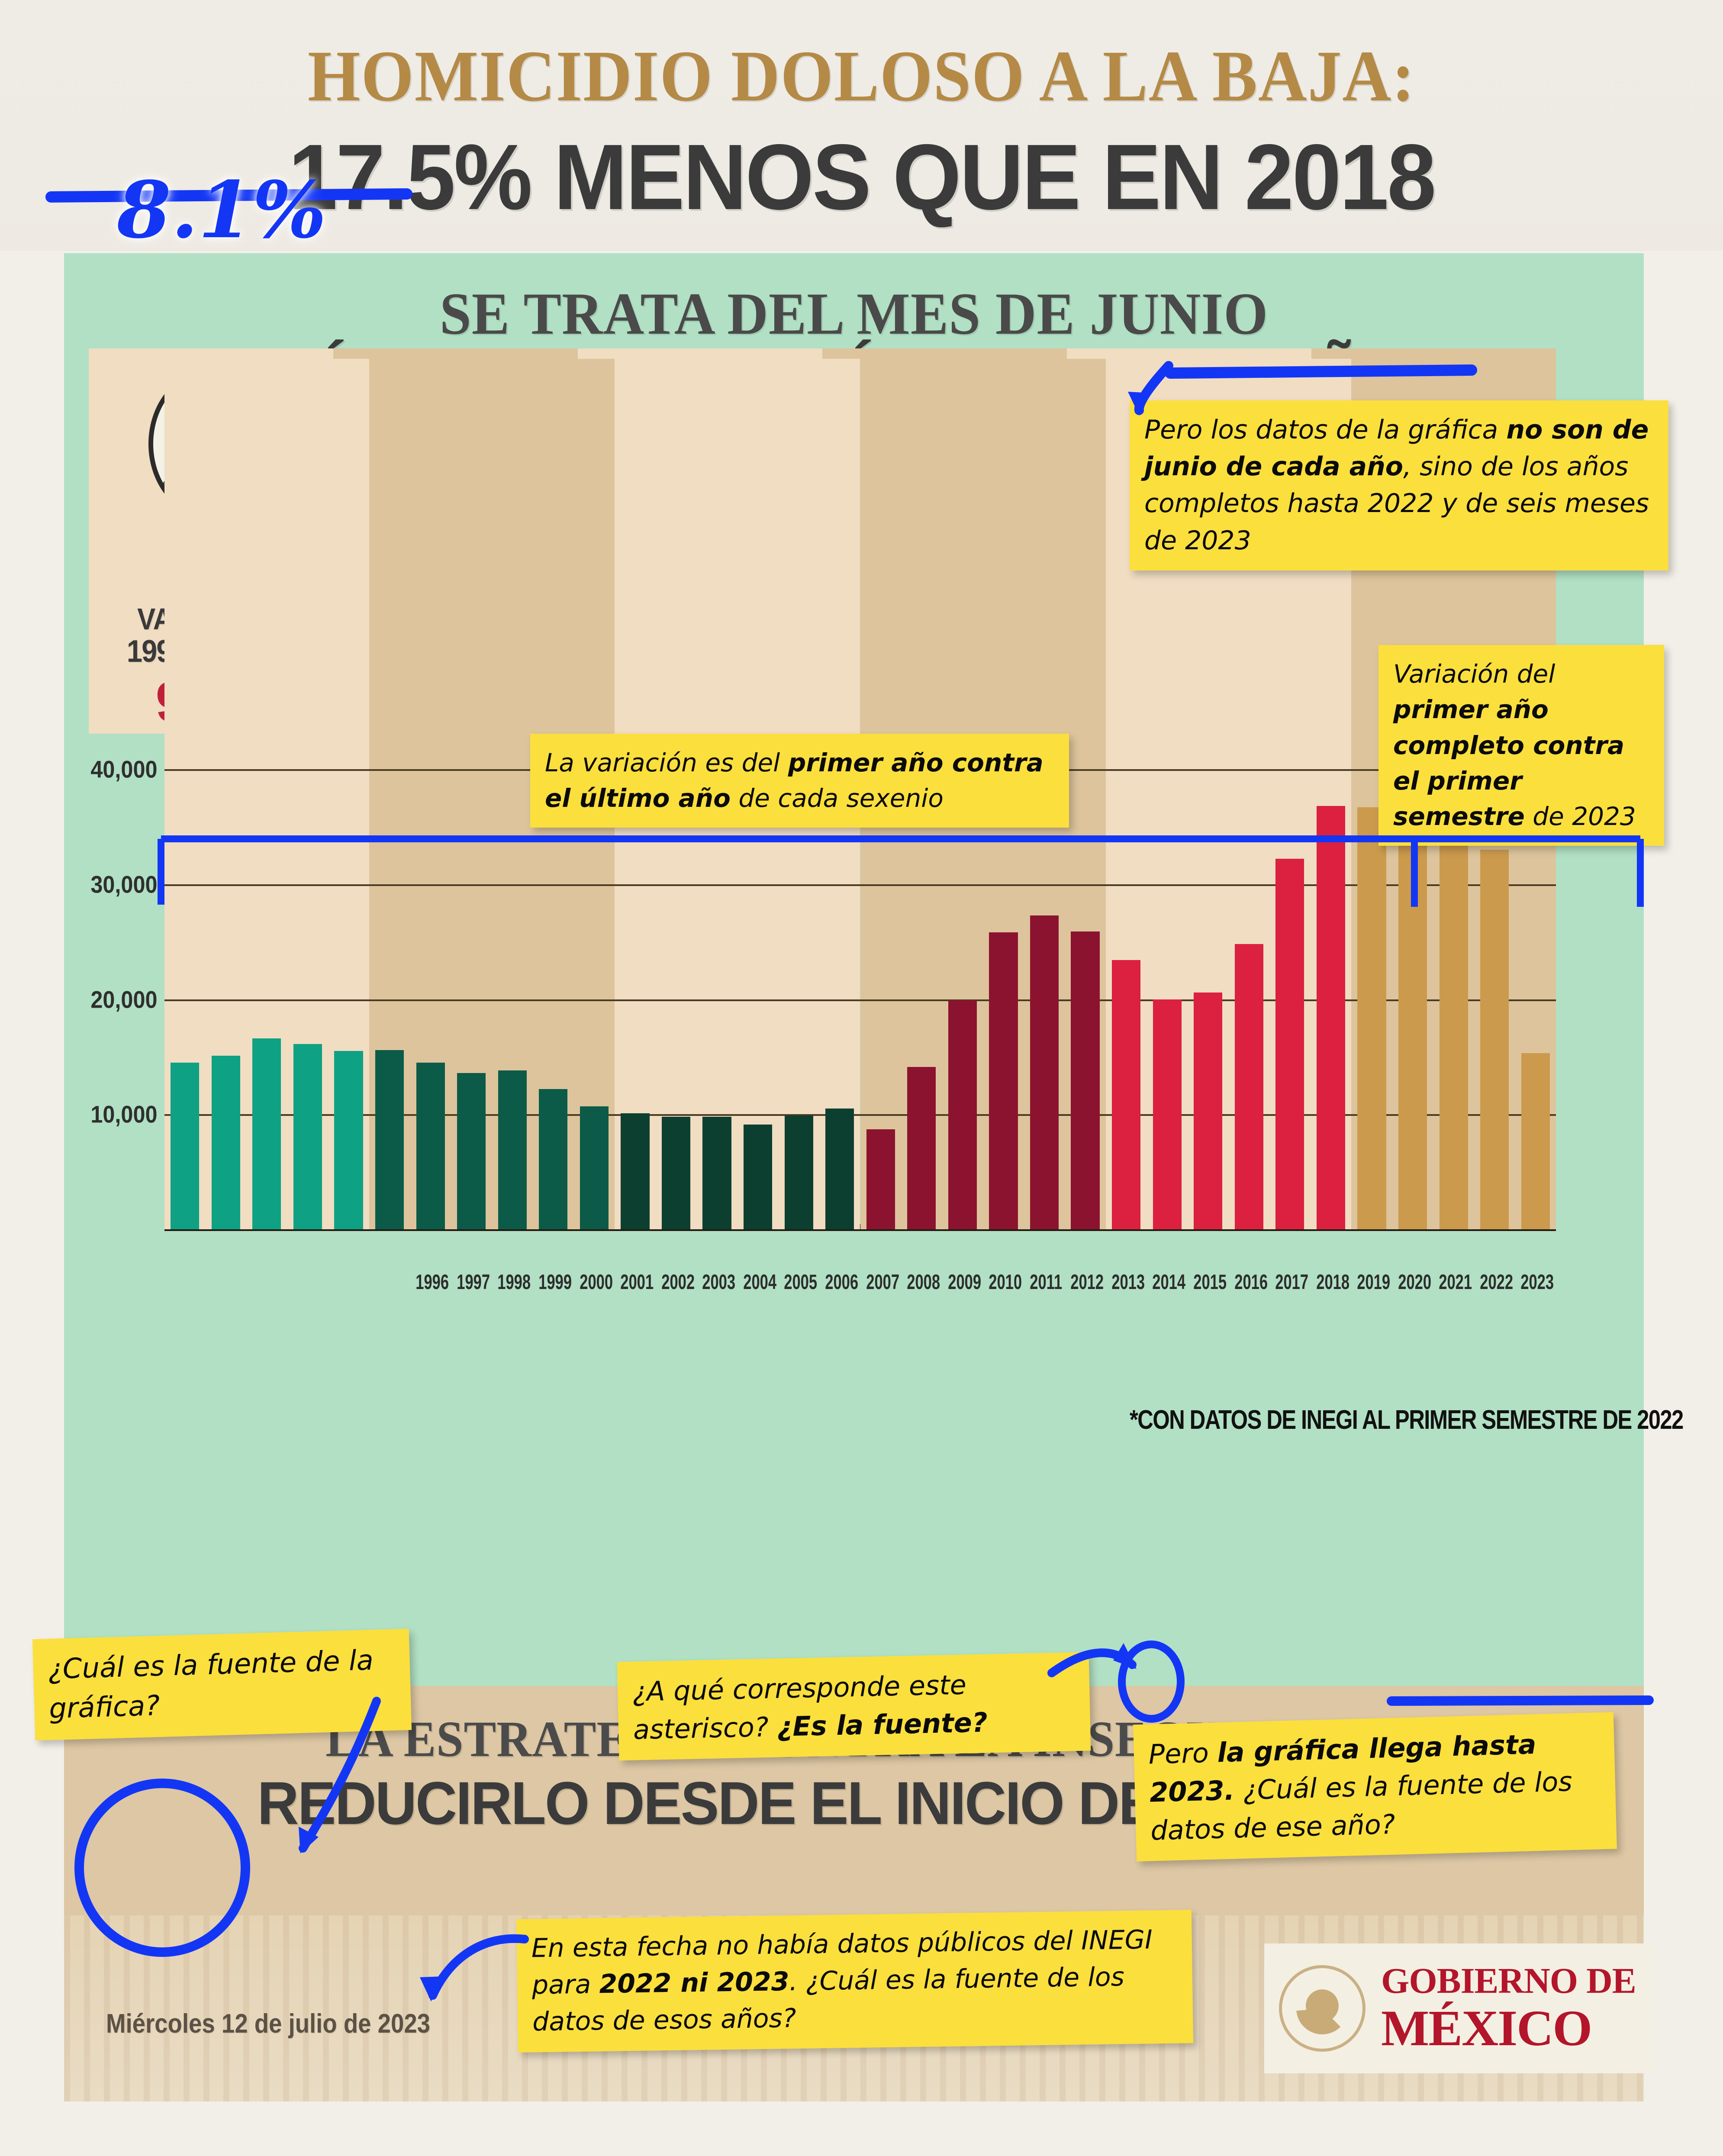 The width and height of the screenshot is (1723, 2156). I want to click on bar-2002, so click(676, 1172).